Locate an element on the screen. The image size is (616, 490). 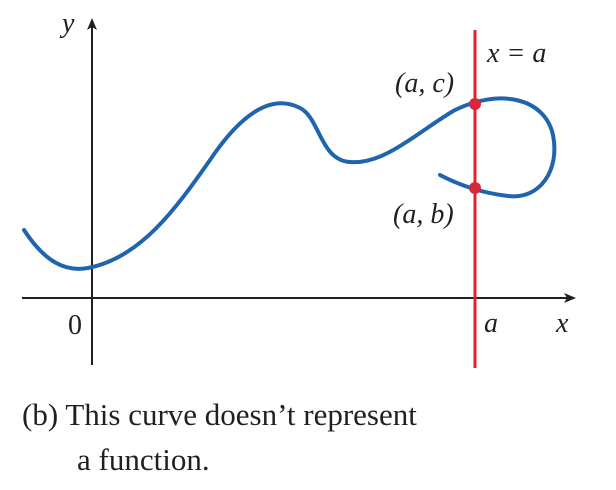
caption-line-1: (b) This curve doesn’t represent is located at coordinates (219, 414).